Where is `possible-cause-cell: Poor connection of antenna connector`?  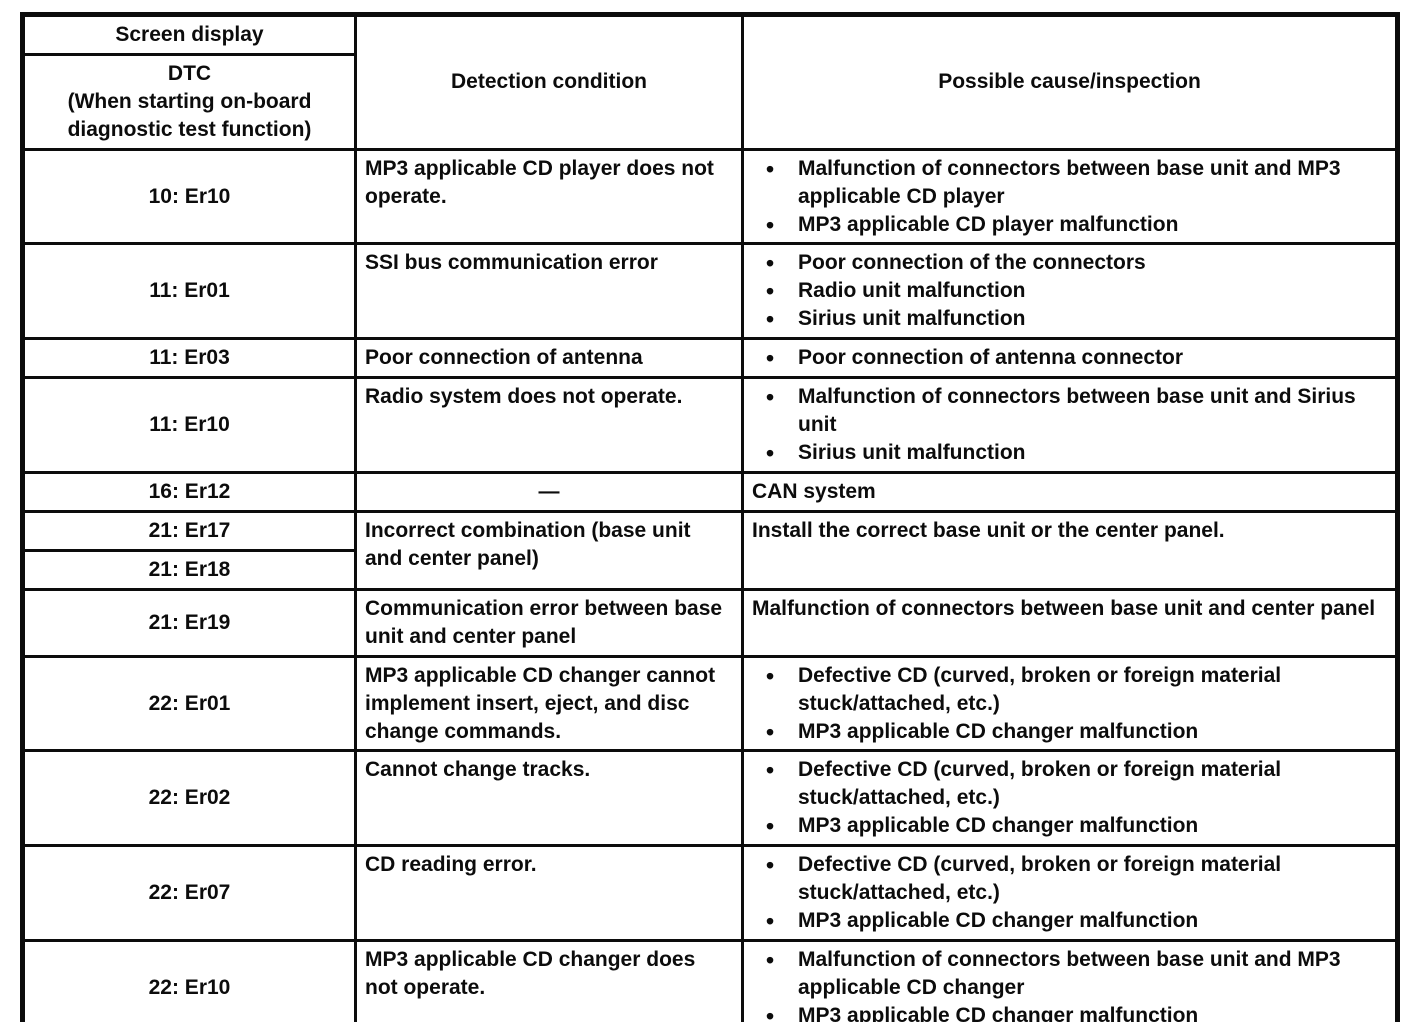
possible-cause-cell: Poor connection of antenna connector is located at coordinates (1070, 358).